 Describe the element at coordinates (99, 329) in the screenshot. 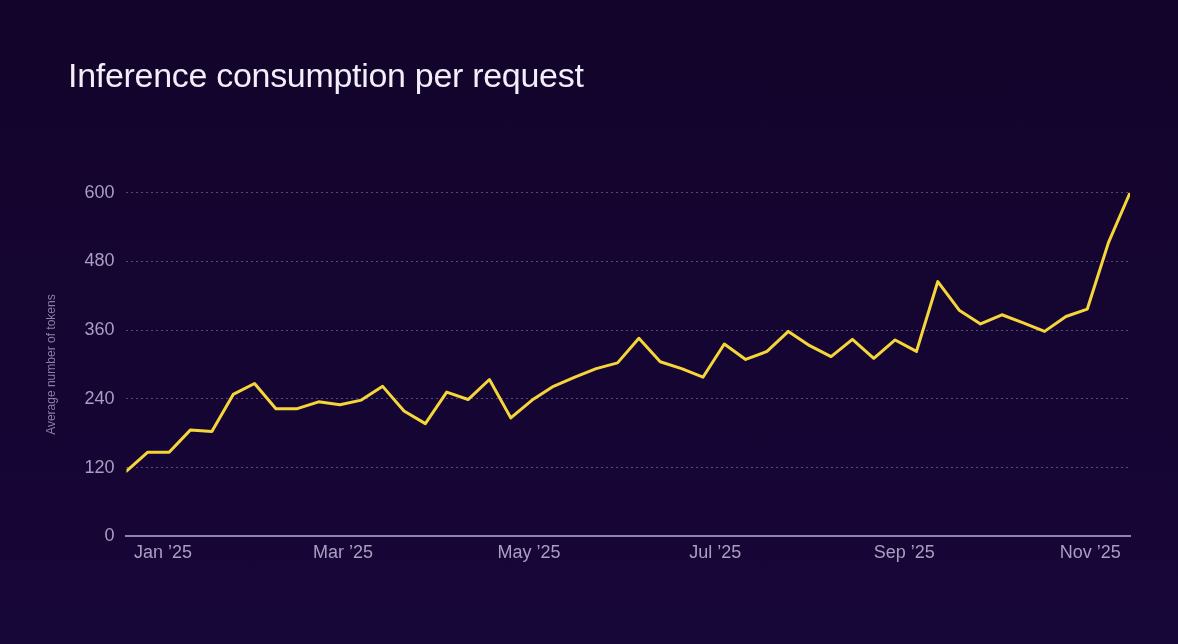

I see `y-tick-label: 360` at that location.